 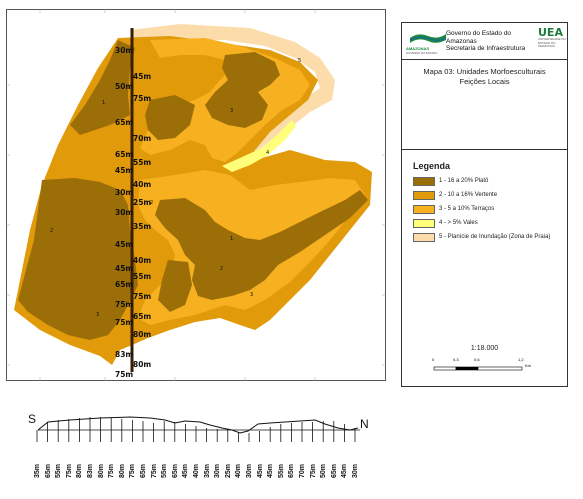 I want to click on legend-label: 4 - > 5% Vales, so click(x=458, y=223).